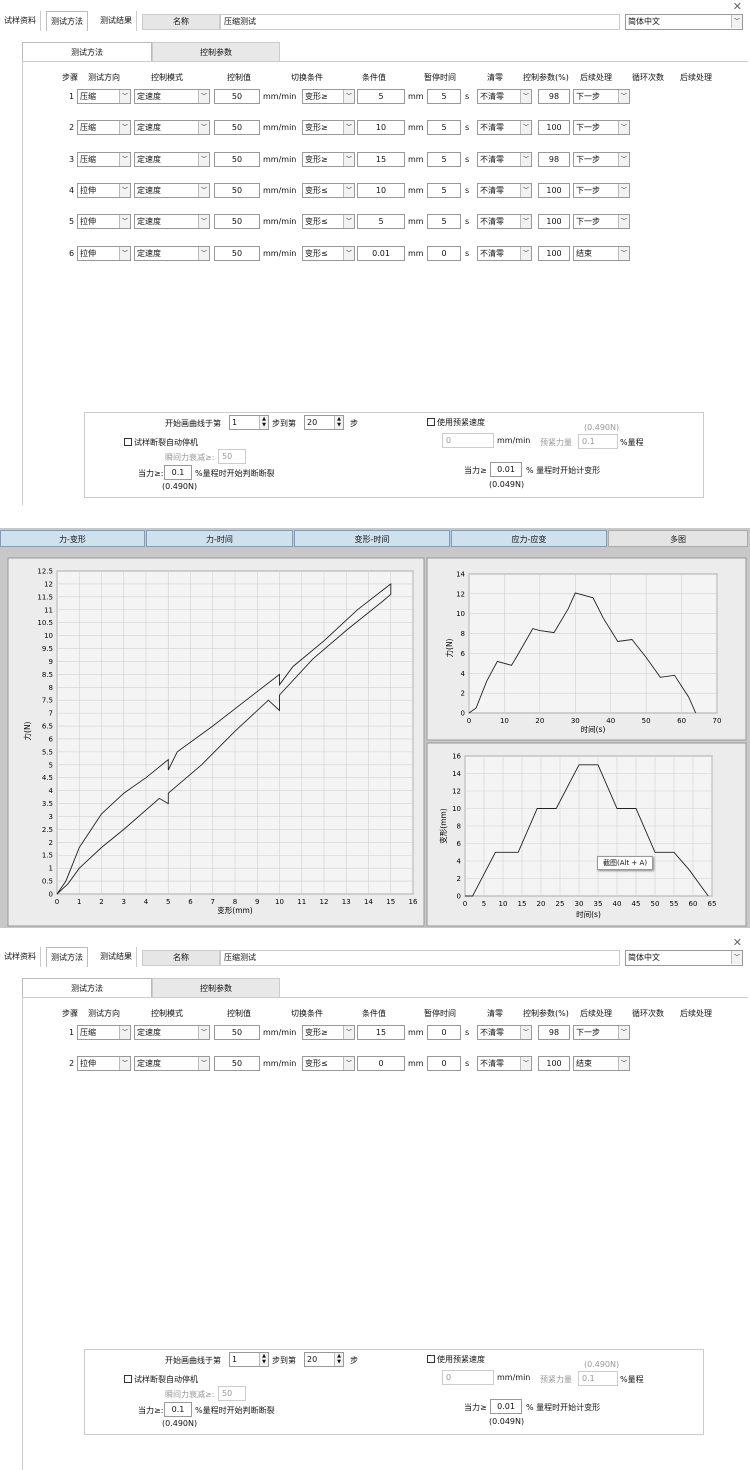 This screenshot has height=1470, width=750. I want to click on condition-value-input: 0, so click(381, 1064).